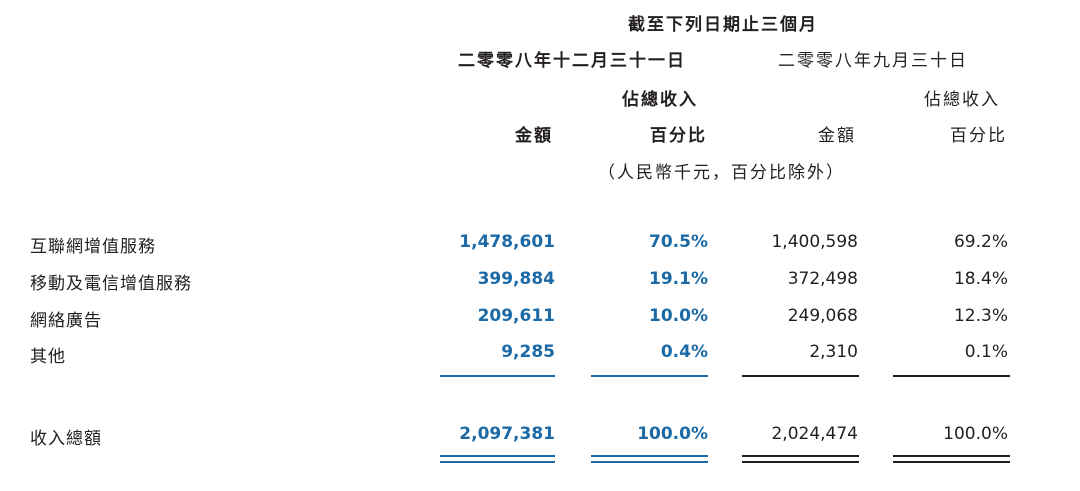 Image resolution: width=1080 pixels, height=491 pixels. I want to click on col-amount-current: 金額, so click(534, 136).